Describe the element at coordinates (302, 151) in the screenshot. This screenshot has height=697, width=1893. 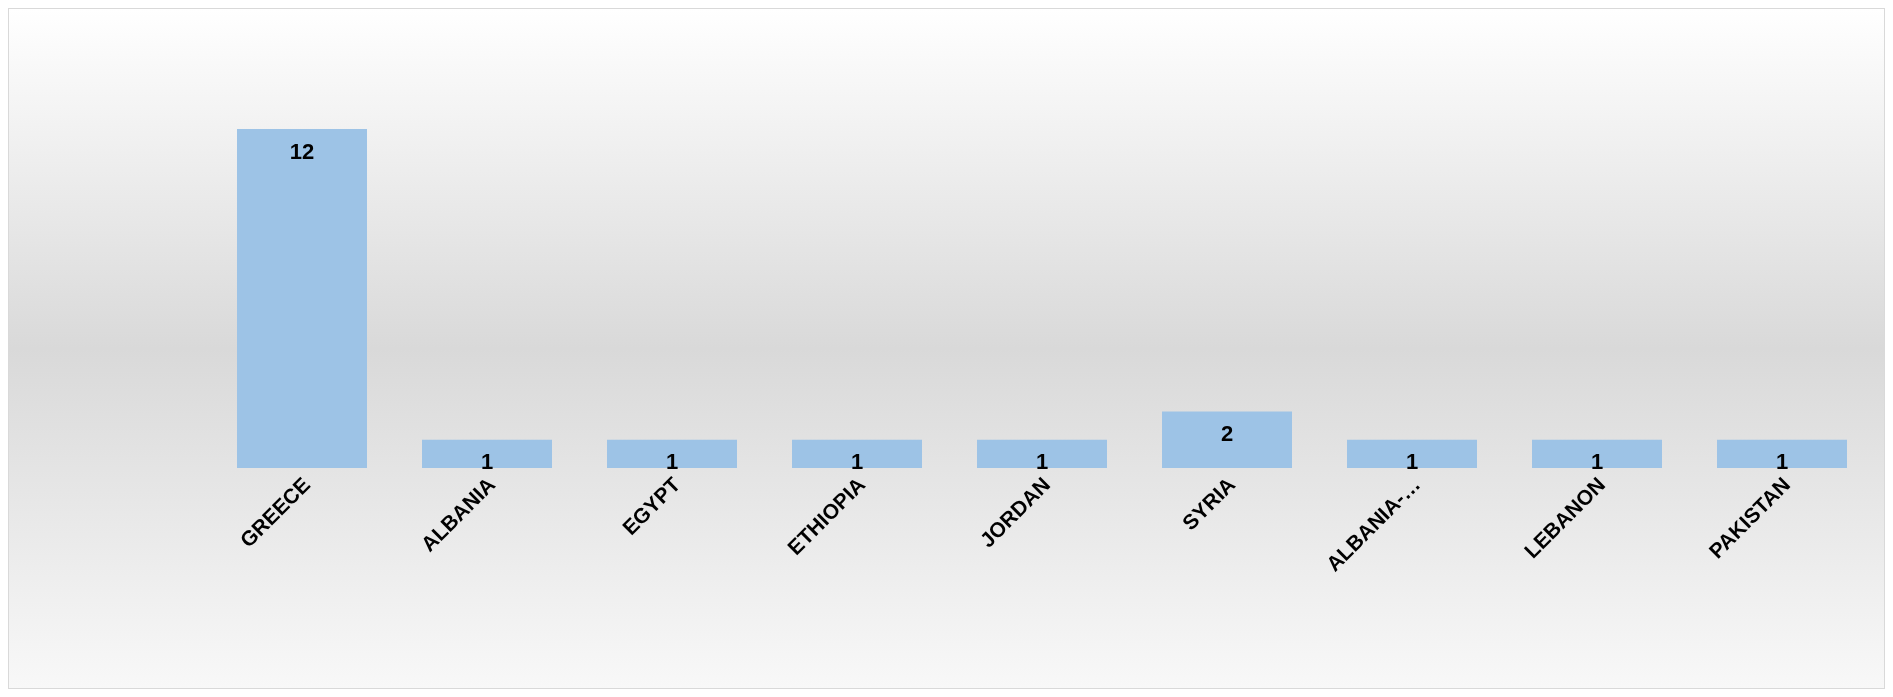
I see `data-label: 12` at that location.